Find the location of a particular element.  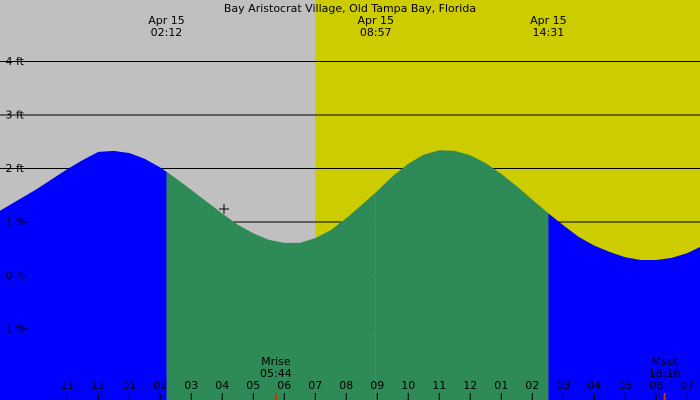

y-tick-label: -1 ft is located at coordinates (13, 329).